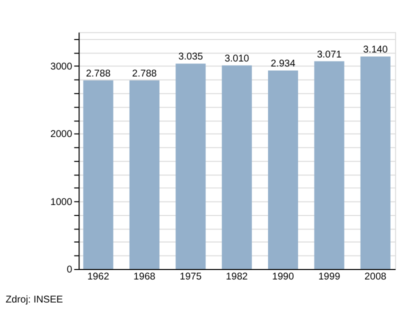 The width and height of the screenshot is (400, 323). I want to click on x-tick-label: 1962, so click(98, 276).